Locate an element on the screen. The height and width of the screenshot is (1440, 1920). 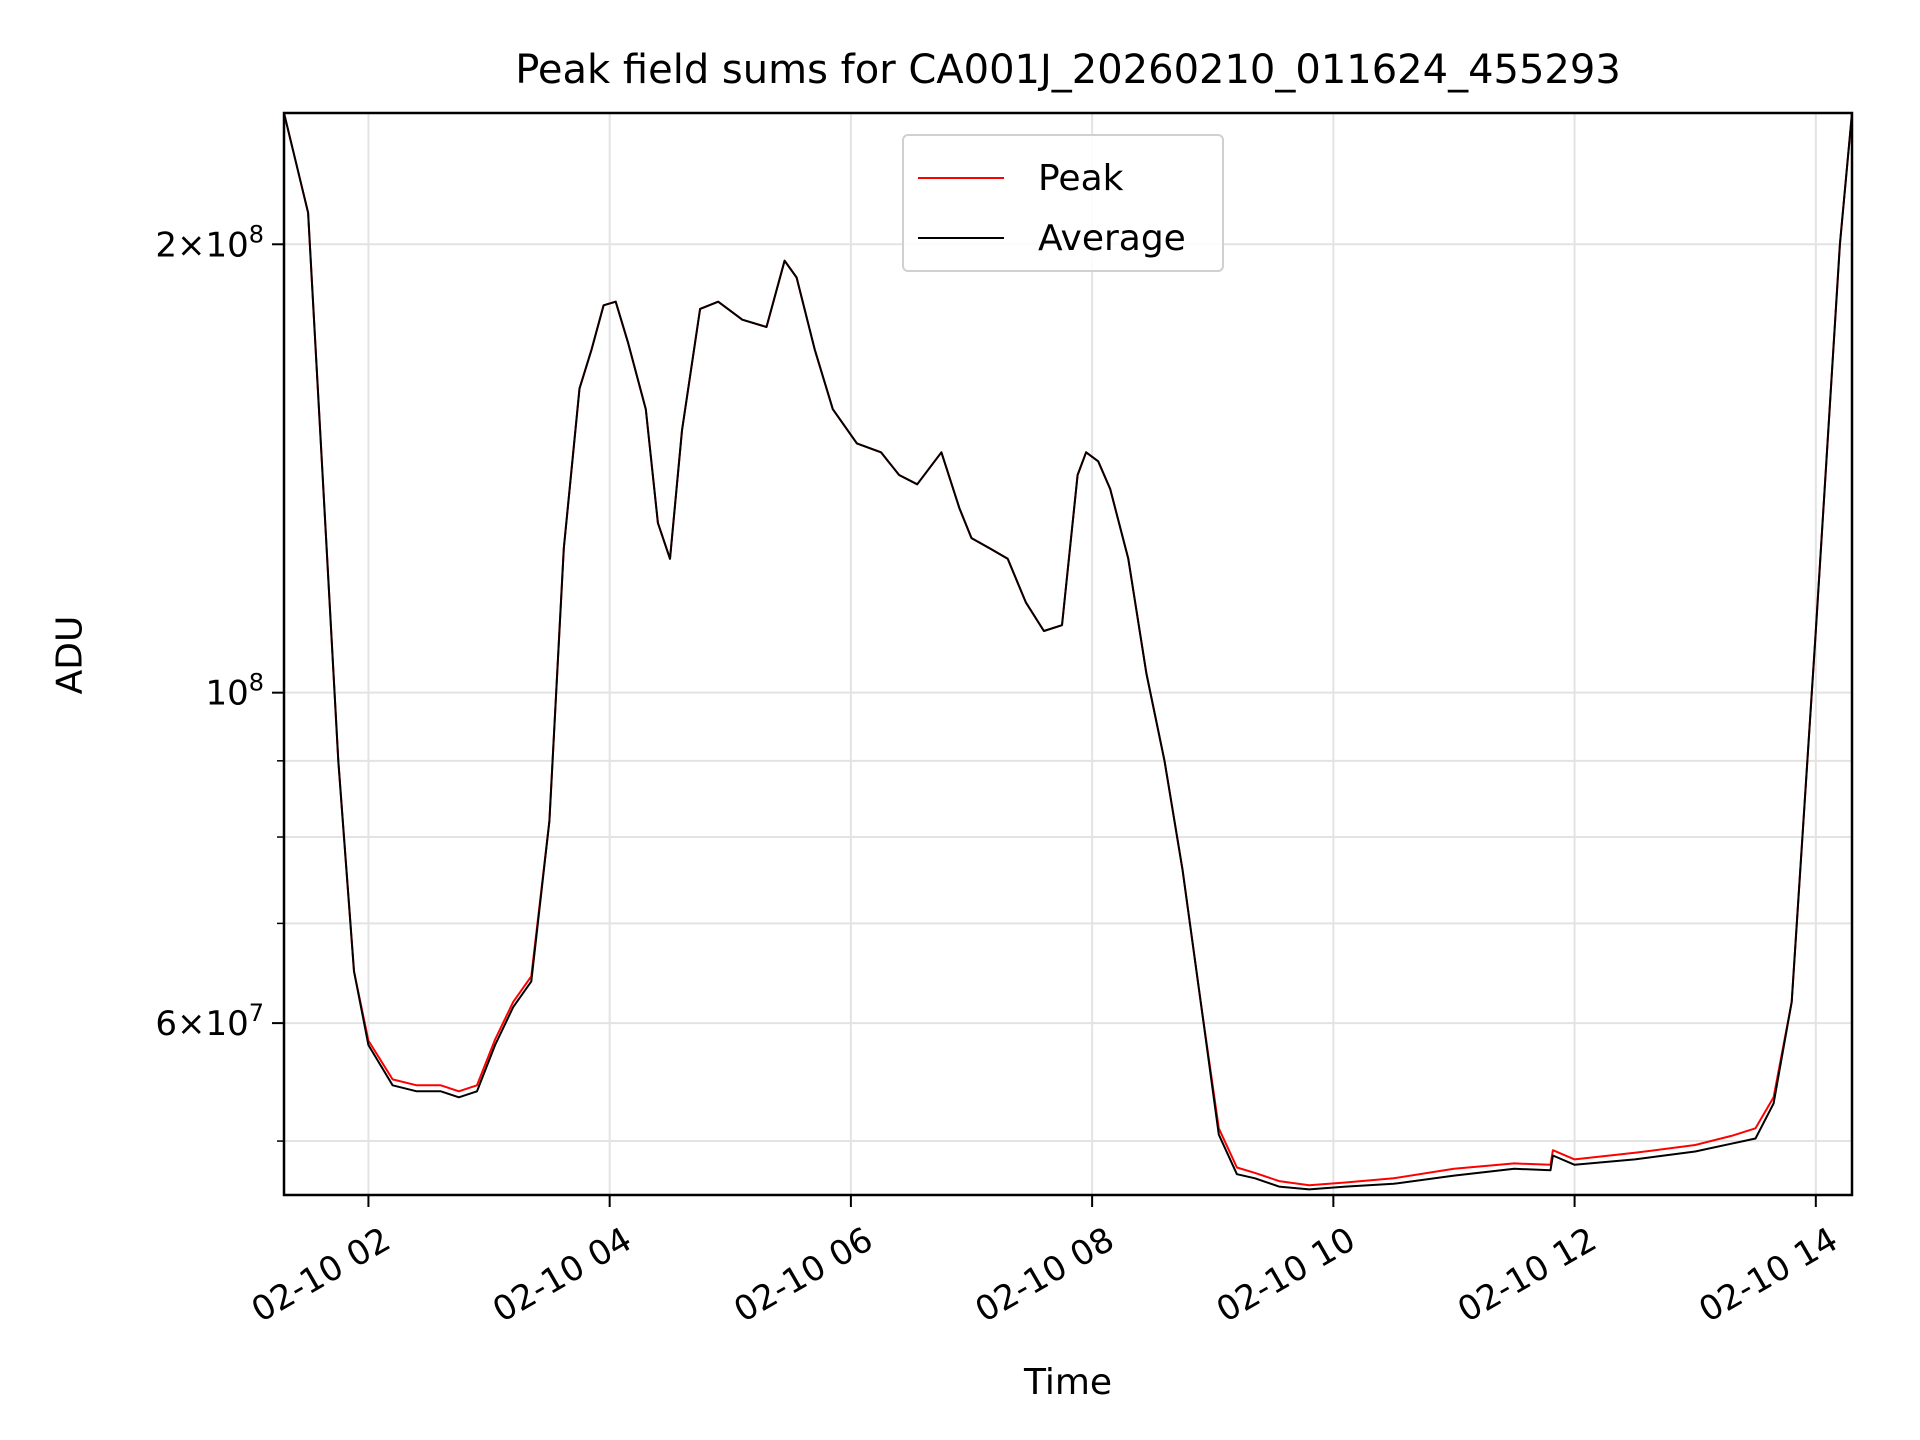
legend-entry-peak: Peak is located at coordinates (1021, 178).